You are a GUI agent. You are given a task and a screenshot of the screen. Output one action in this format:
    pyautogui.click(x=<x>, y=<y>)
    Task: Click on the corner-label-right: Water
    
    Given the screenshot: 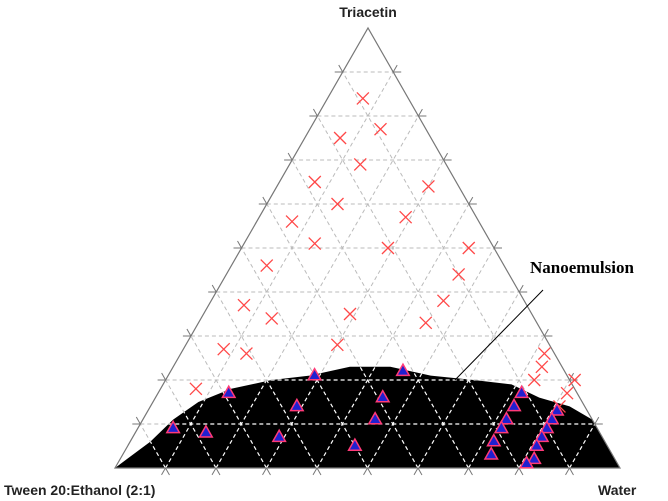 What is the action you would take?
    pyautogui.click(x=617, y=490)
    